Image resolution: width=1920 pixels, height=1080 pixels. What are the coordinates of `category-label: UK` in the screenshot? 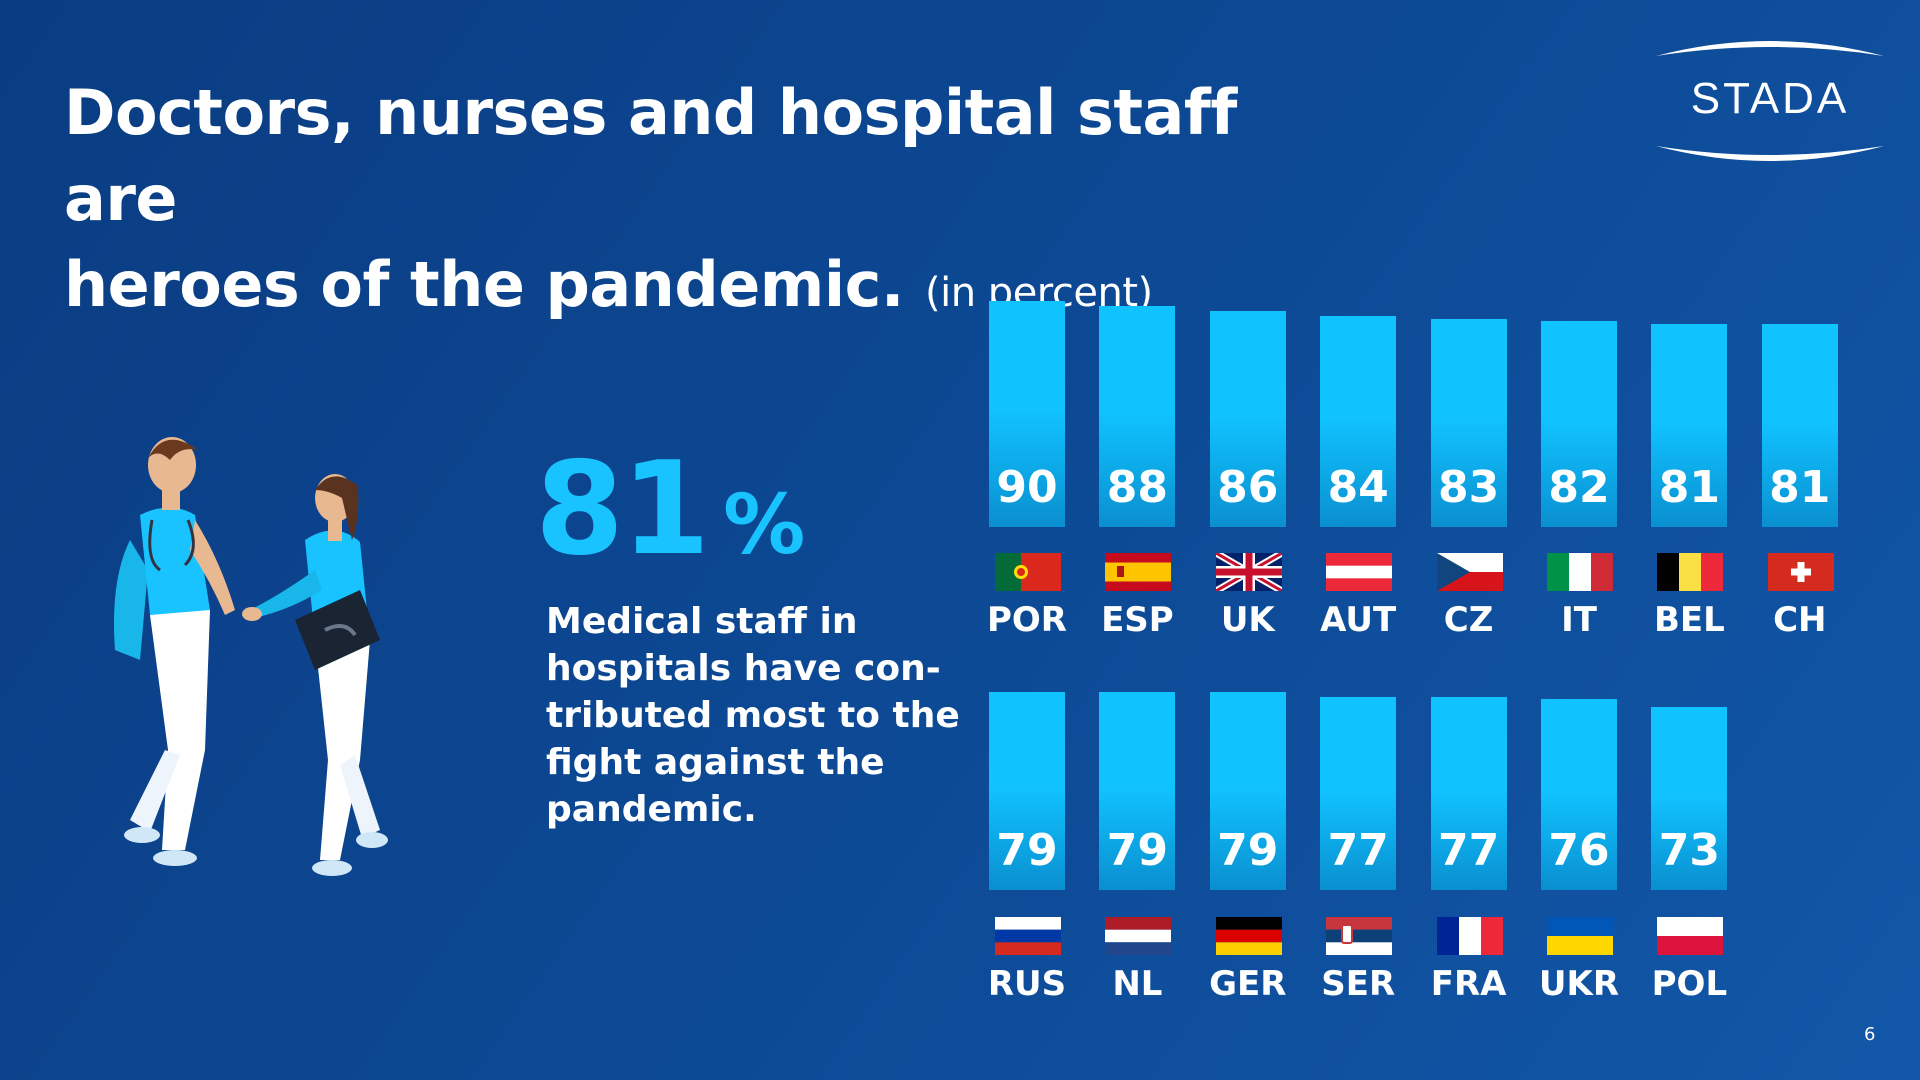 It's located at (1247, 620).